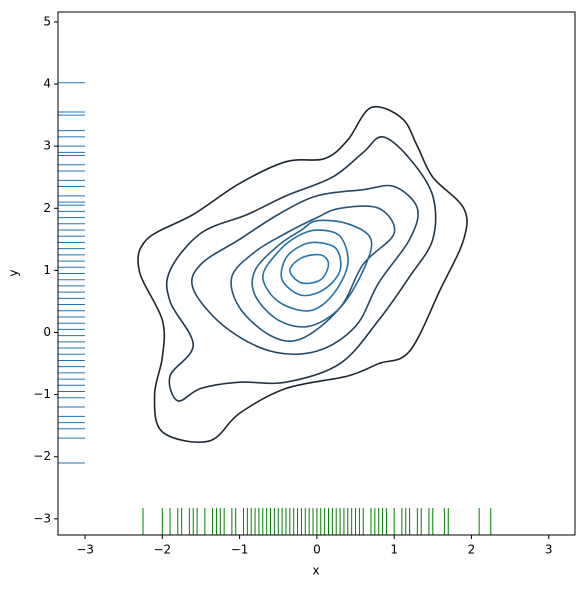  Describe the element at coordinates (42, 518) in the screenshot. I see `y-tick-label: −3` at that location.